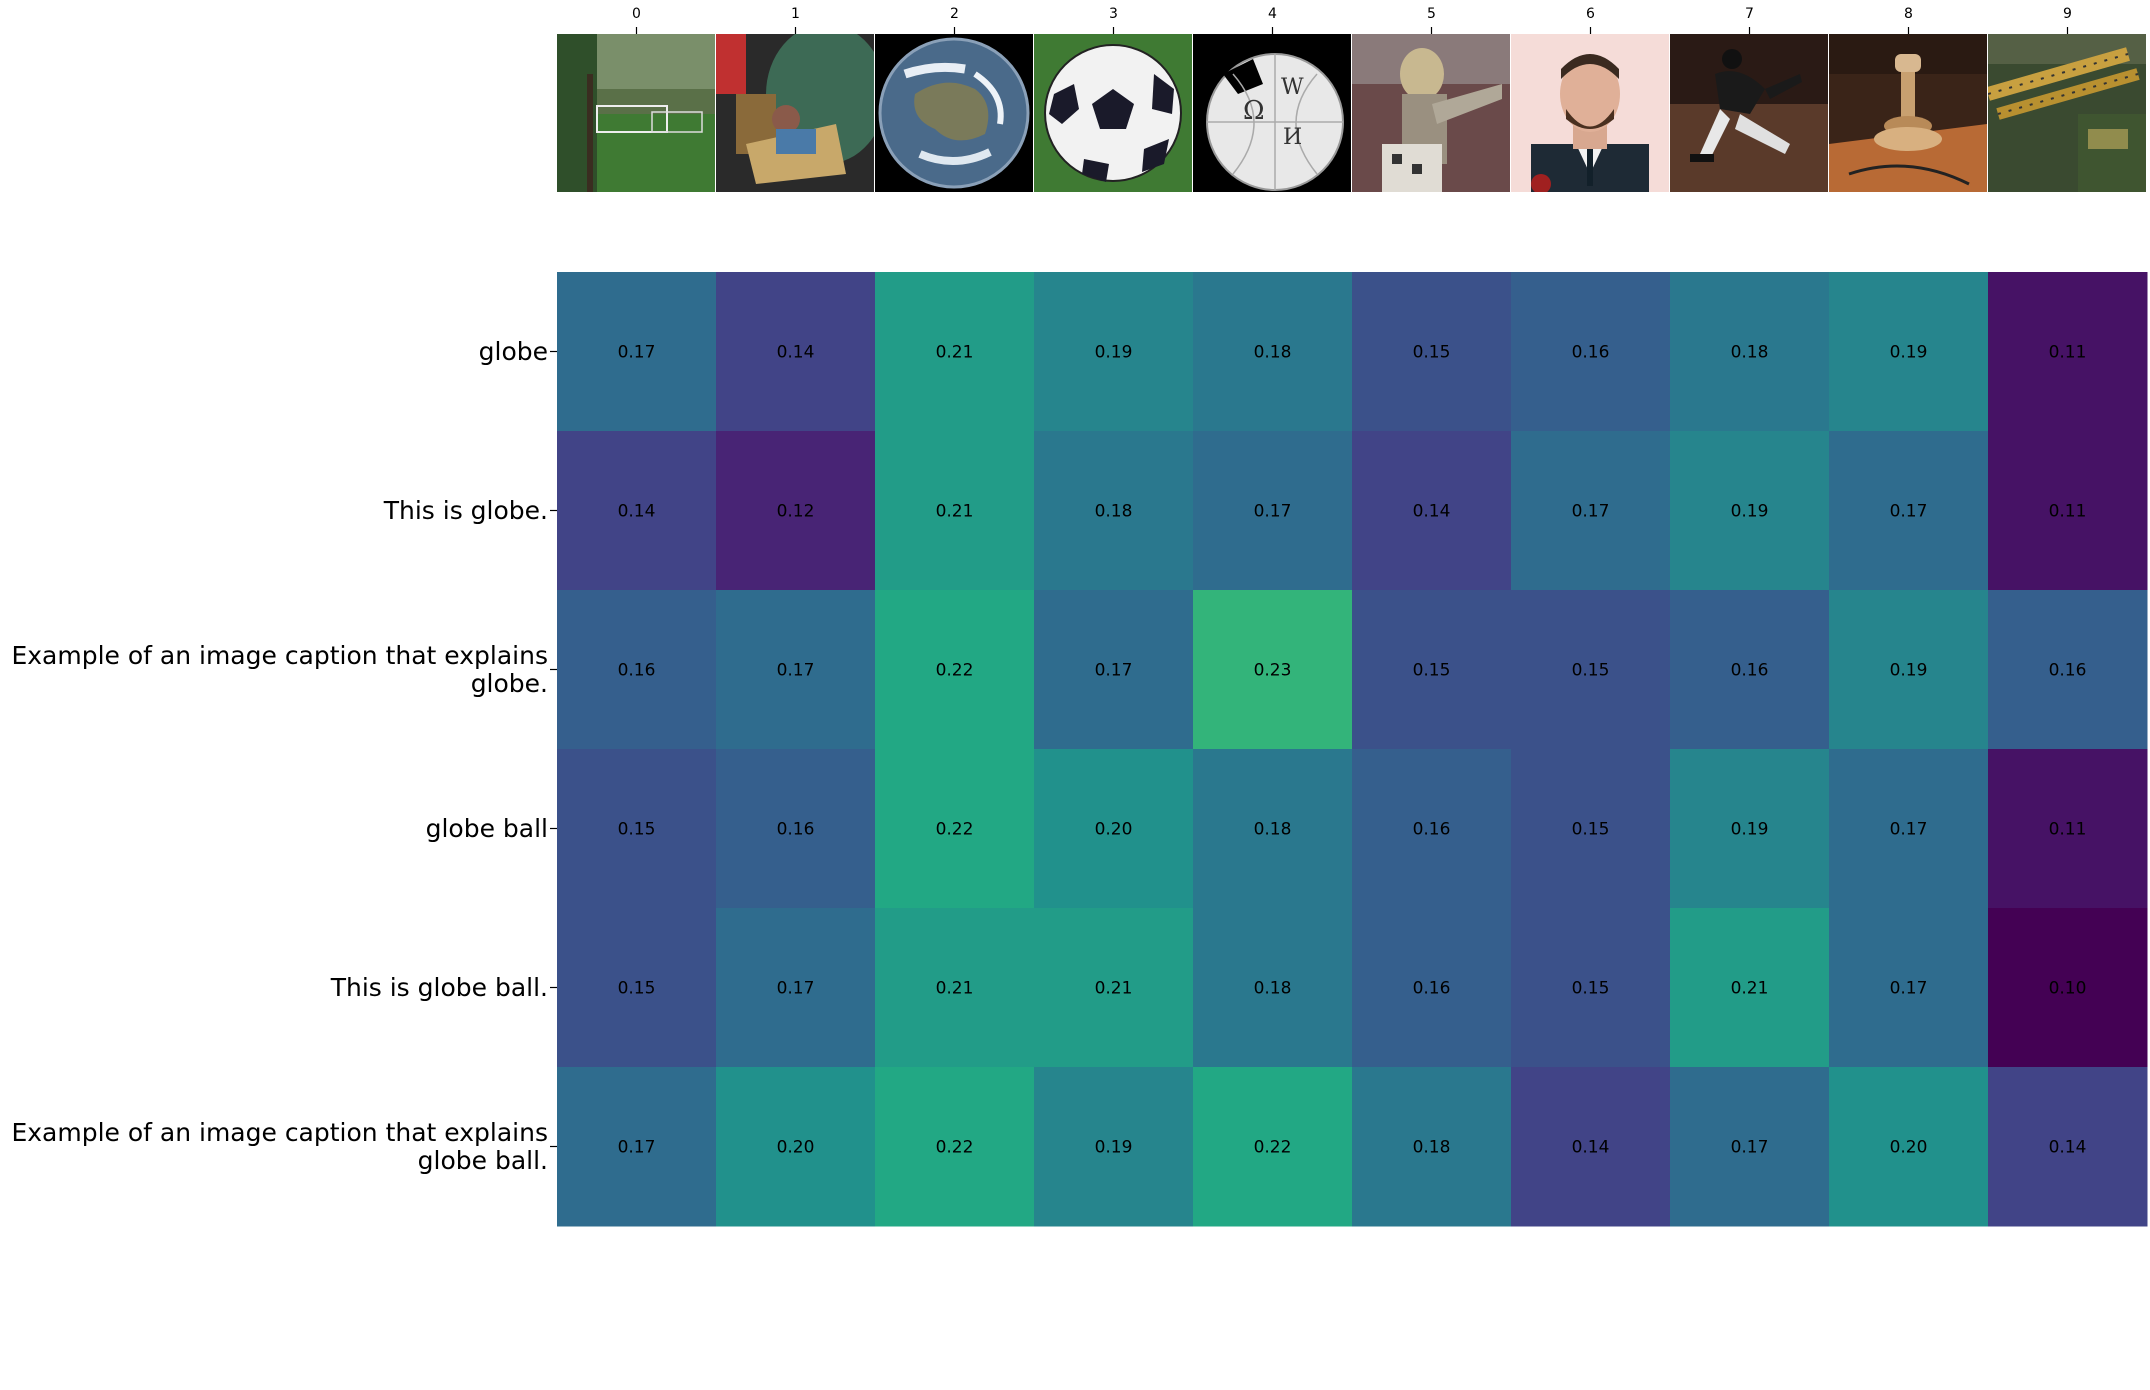  Describe the element at coordinates (1749, 113) in the screenshot. I see `baseball-pitcher-photo` at that location.